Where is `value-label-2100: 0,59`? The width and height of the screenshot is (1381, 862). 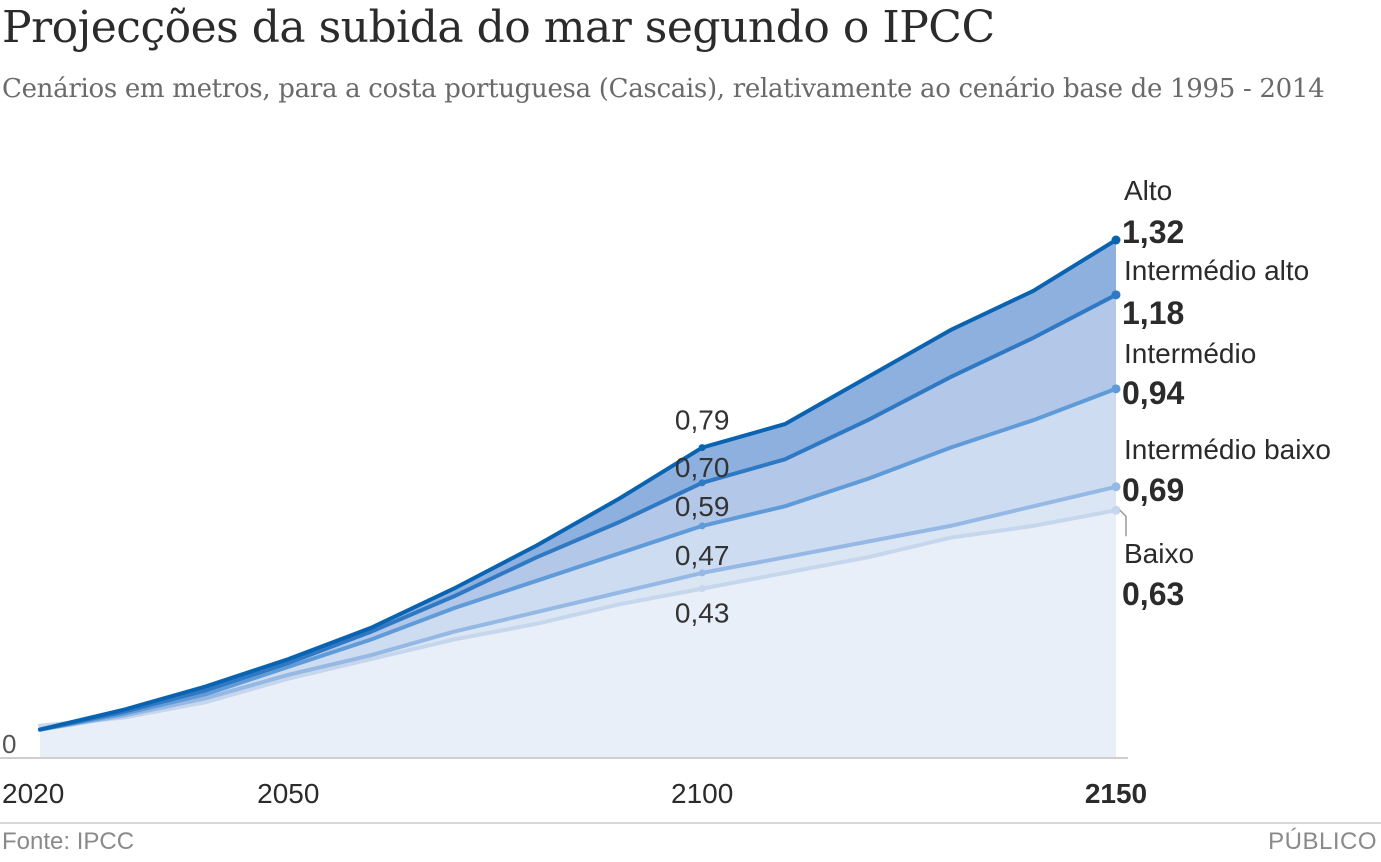
value-label-2100: 0,59 is located at coordinates (702, 506).